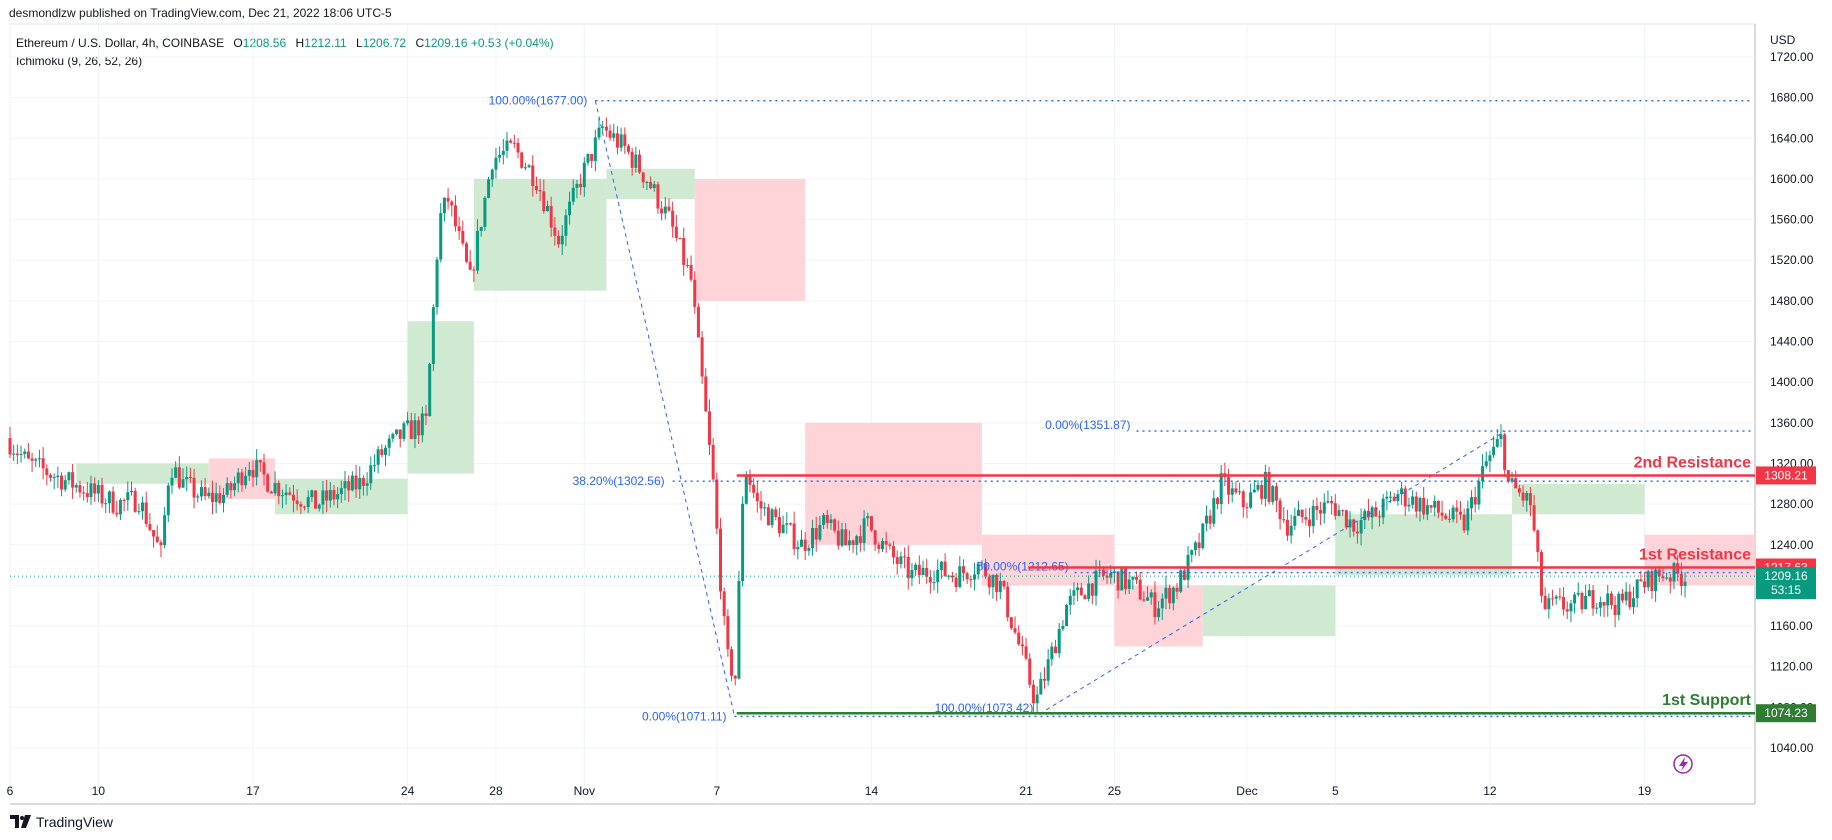 The width and height of the screenshot is (1832, 840). Describe the element at coordinates (440, 397) in the screenshot. I see `cloud-segment-bullish` at that location.